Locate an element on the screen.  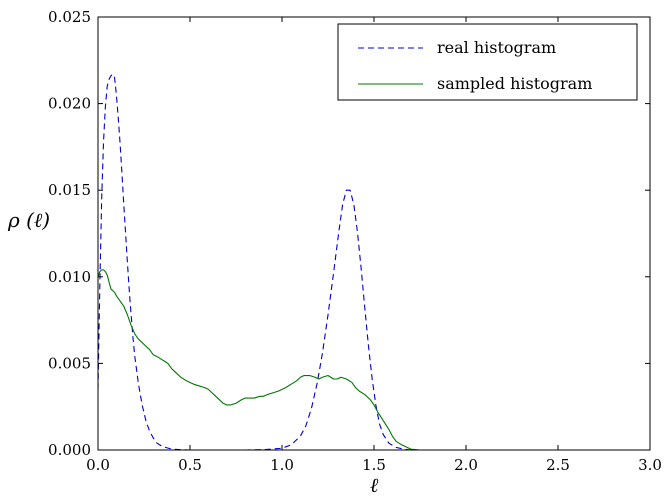
legend-label-sampled-histogram: sampled histogram is located at coordinates (514, 83).